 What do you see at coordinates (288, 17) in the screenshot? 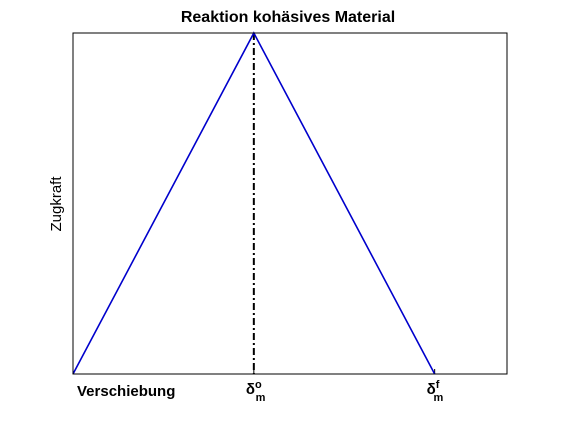
I see `chart-title: Reaktion kohäsives Material` at bounding box center [288, 17].